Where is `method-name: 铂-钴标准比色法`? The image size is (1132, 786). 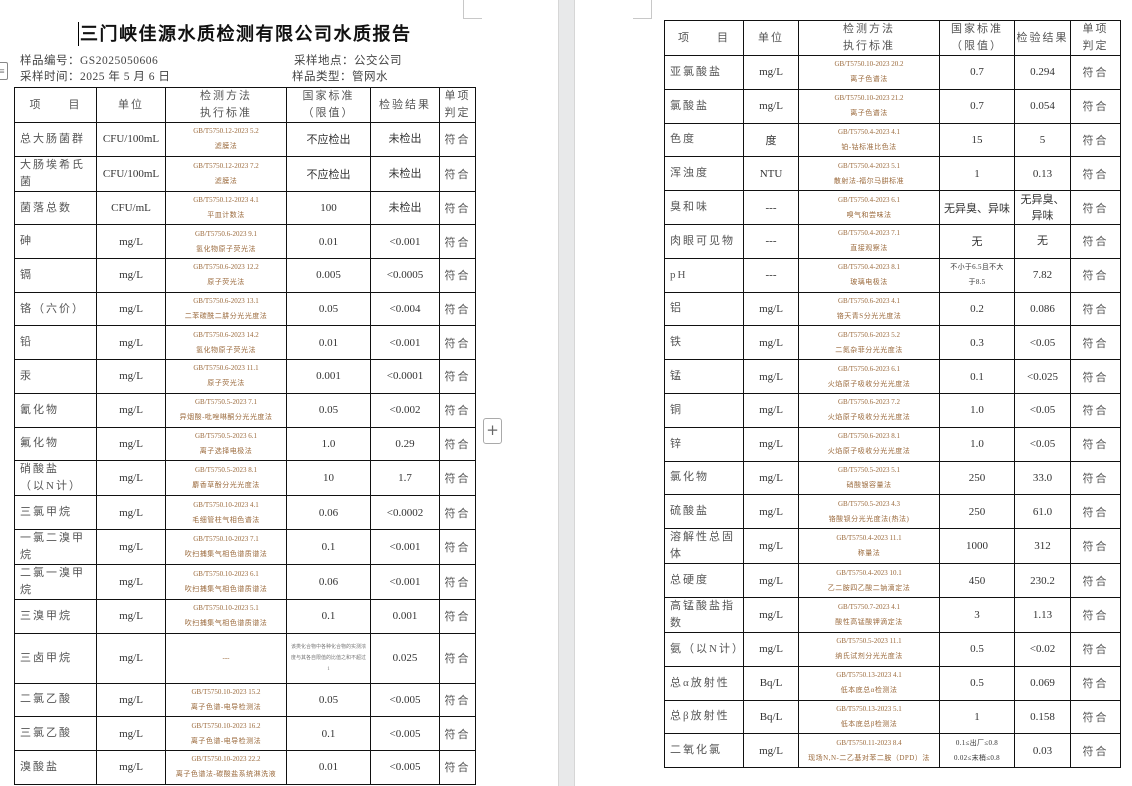 method-name: 铂-钴标准比色法 is located at coordinates (869, 146).